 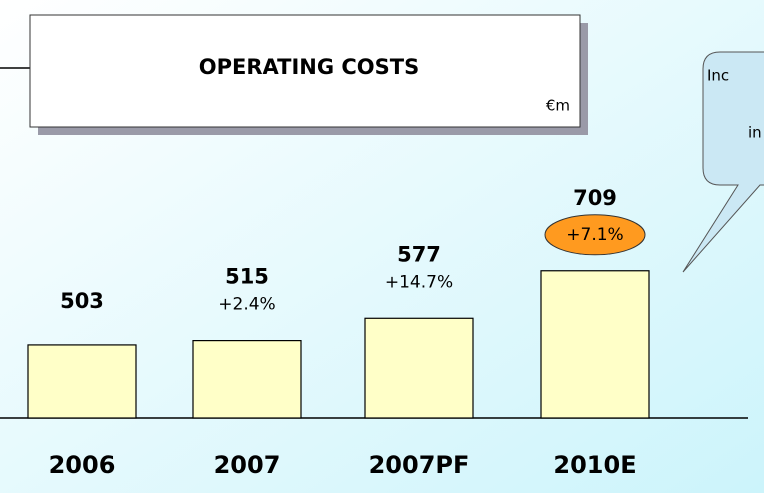 What do you see at coordinates (594, 465) in the screenshot?
I see `x-tick-label: 2010E` at bounding box center [594, 465].